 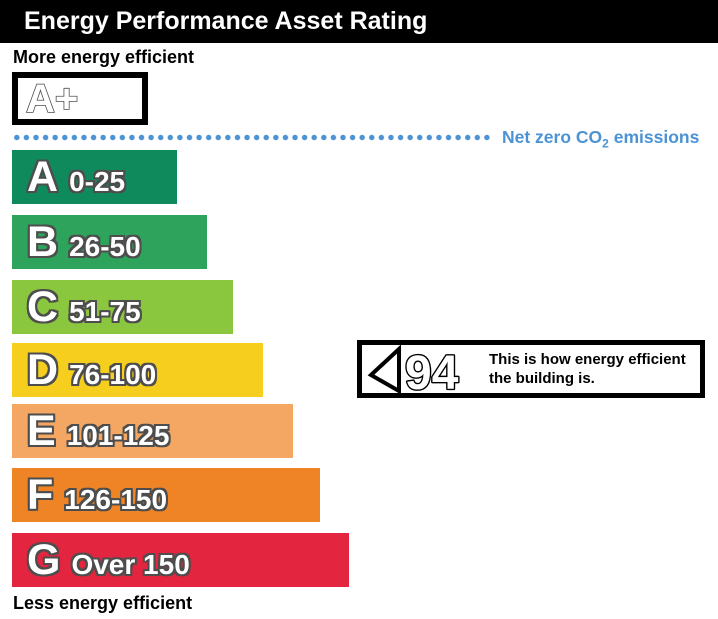 What do you see at coordinates (252, 137) in the screenshot?
I see `net-zero-dotted-line` at bounding box center [252, 137].